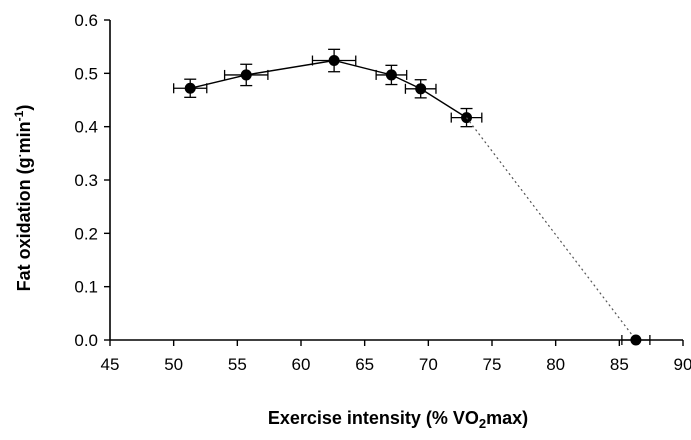 This screenshot has height=440, width=691. What do you see at coordinates (482, 423) in the screenshot?
I see `x-axis-title-subscript: 2` at bounding box center [482, 423].